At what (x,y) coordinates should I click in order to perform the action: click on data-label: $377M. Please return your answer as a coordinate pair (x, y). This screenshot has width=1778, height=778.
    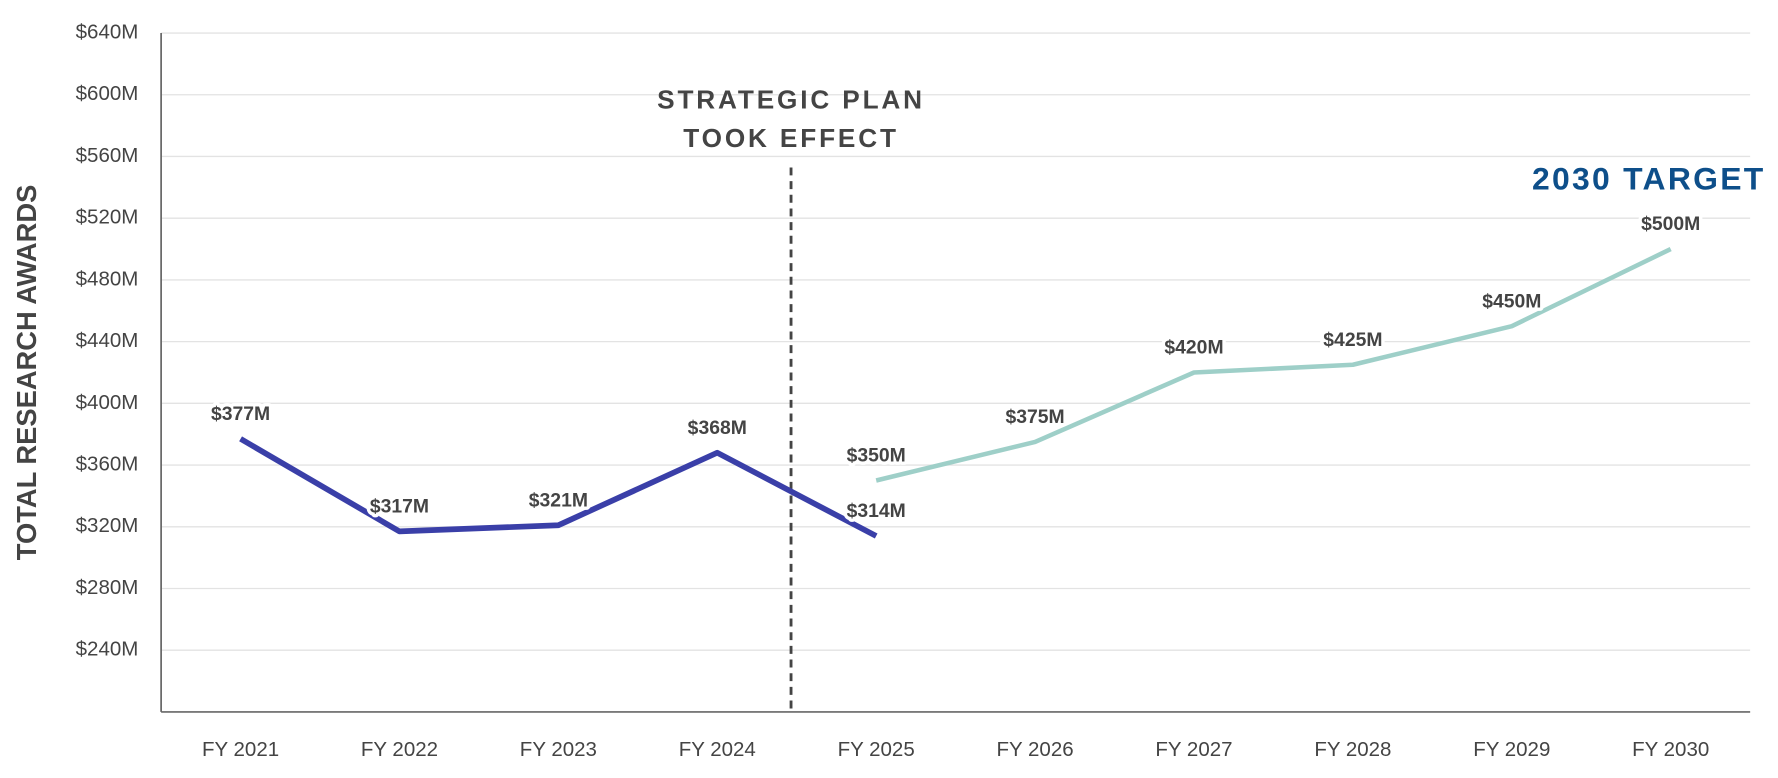
    Looking at the image, I should click on (240, 414).